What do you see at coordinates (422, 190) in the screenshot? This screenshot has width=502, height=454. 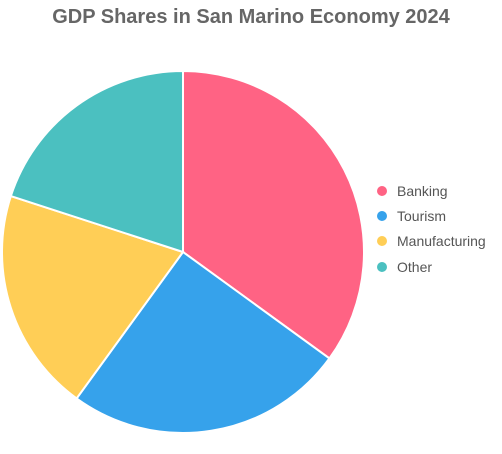 I see `legend-label: Banking` at bounding box center [422, 190].